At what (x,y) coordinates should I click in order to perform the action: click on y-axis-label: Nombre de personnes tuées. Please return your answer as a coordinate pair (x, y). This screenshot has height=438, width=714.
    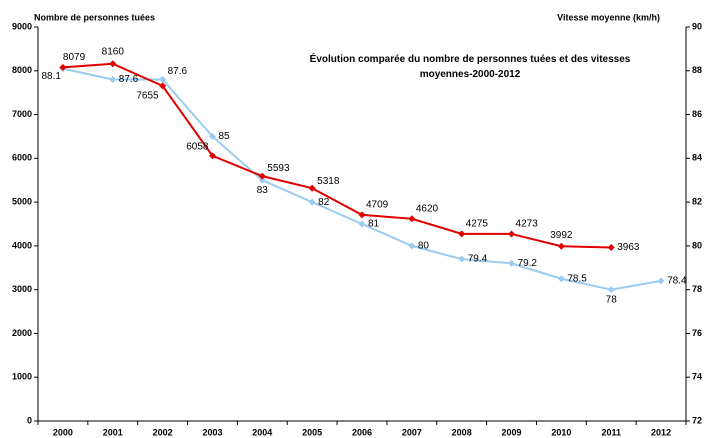
    Looking at the image, I should click on (94, 17).